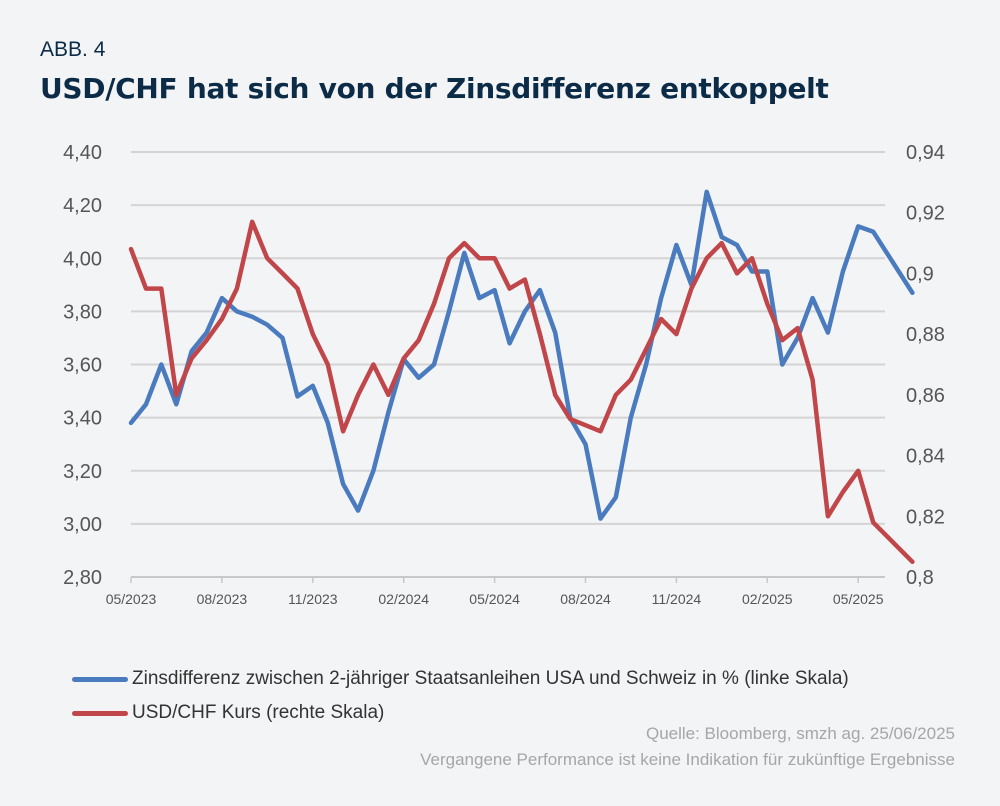  What do you see at coordinates (925, 517) in the screenshot?
I see `y-right-tick-label: 0,82` at bounding box center [925, 517].